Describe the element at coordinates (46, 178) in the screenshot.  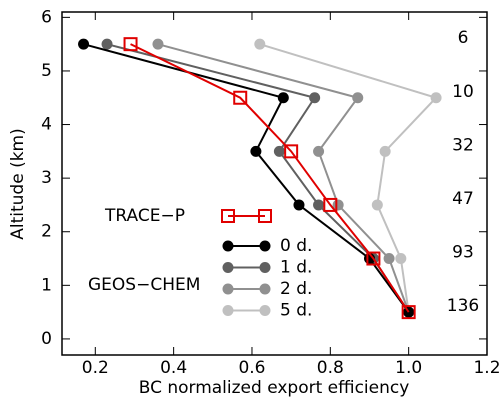
I see `y-tick-label: 3` at that location.